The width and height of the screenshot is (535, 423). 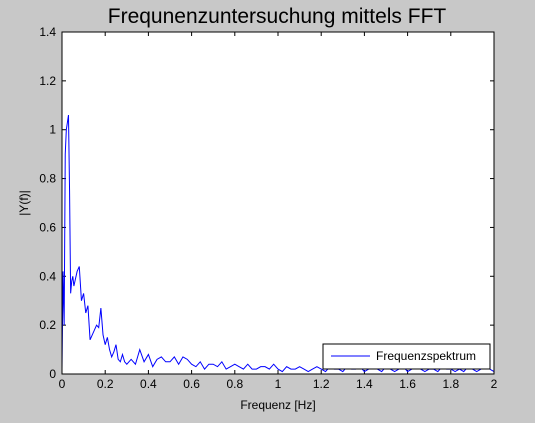 I want to click on x-tick-label: 0.2, so click(x=105, y=384).